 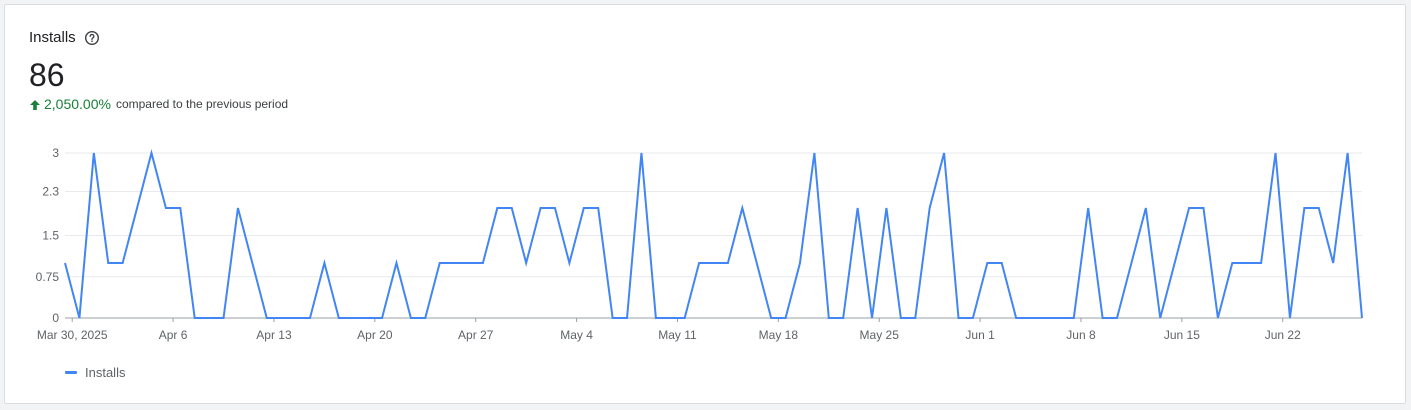 I want to click on x-tick-label: Apr 6, so click(x=173, y=335).